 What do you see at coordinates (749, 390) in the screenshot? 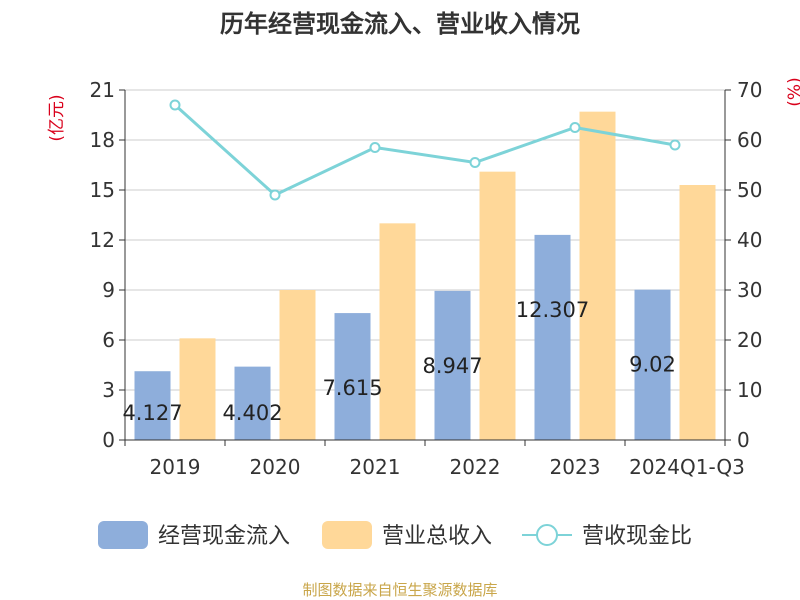
I see `right-tick-label: 10` at bounding box center [749, 390].